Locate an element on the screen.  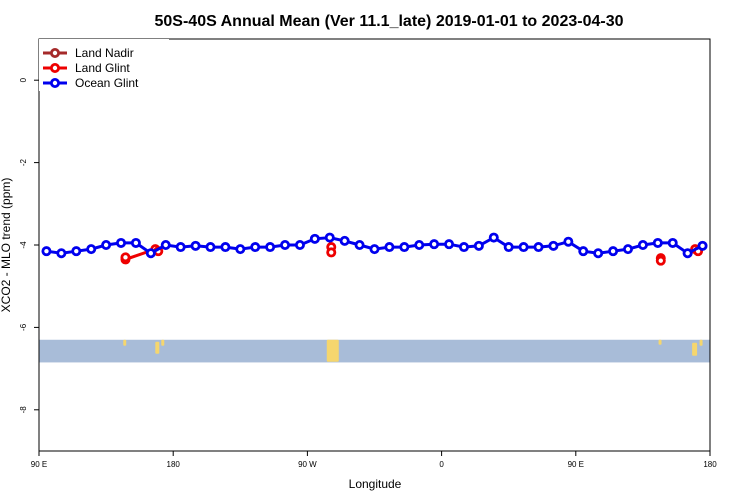
legend-label: Land Glint is located at coordinates (102, 68).